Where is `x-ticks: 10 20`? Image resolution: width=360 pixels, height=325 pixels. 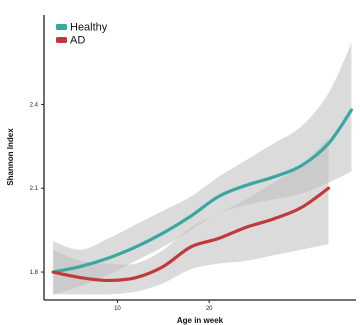
x-ticks: 10 20 is located at coordinates (163, 306).